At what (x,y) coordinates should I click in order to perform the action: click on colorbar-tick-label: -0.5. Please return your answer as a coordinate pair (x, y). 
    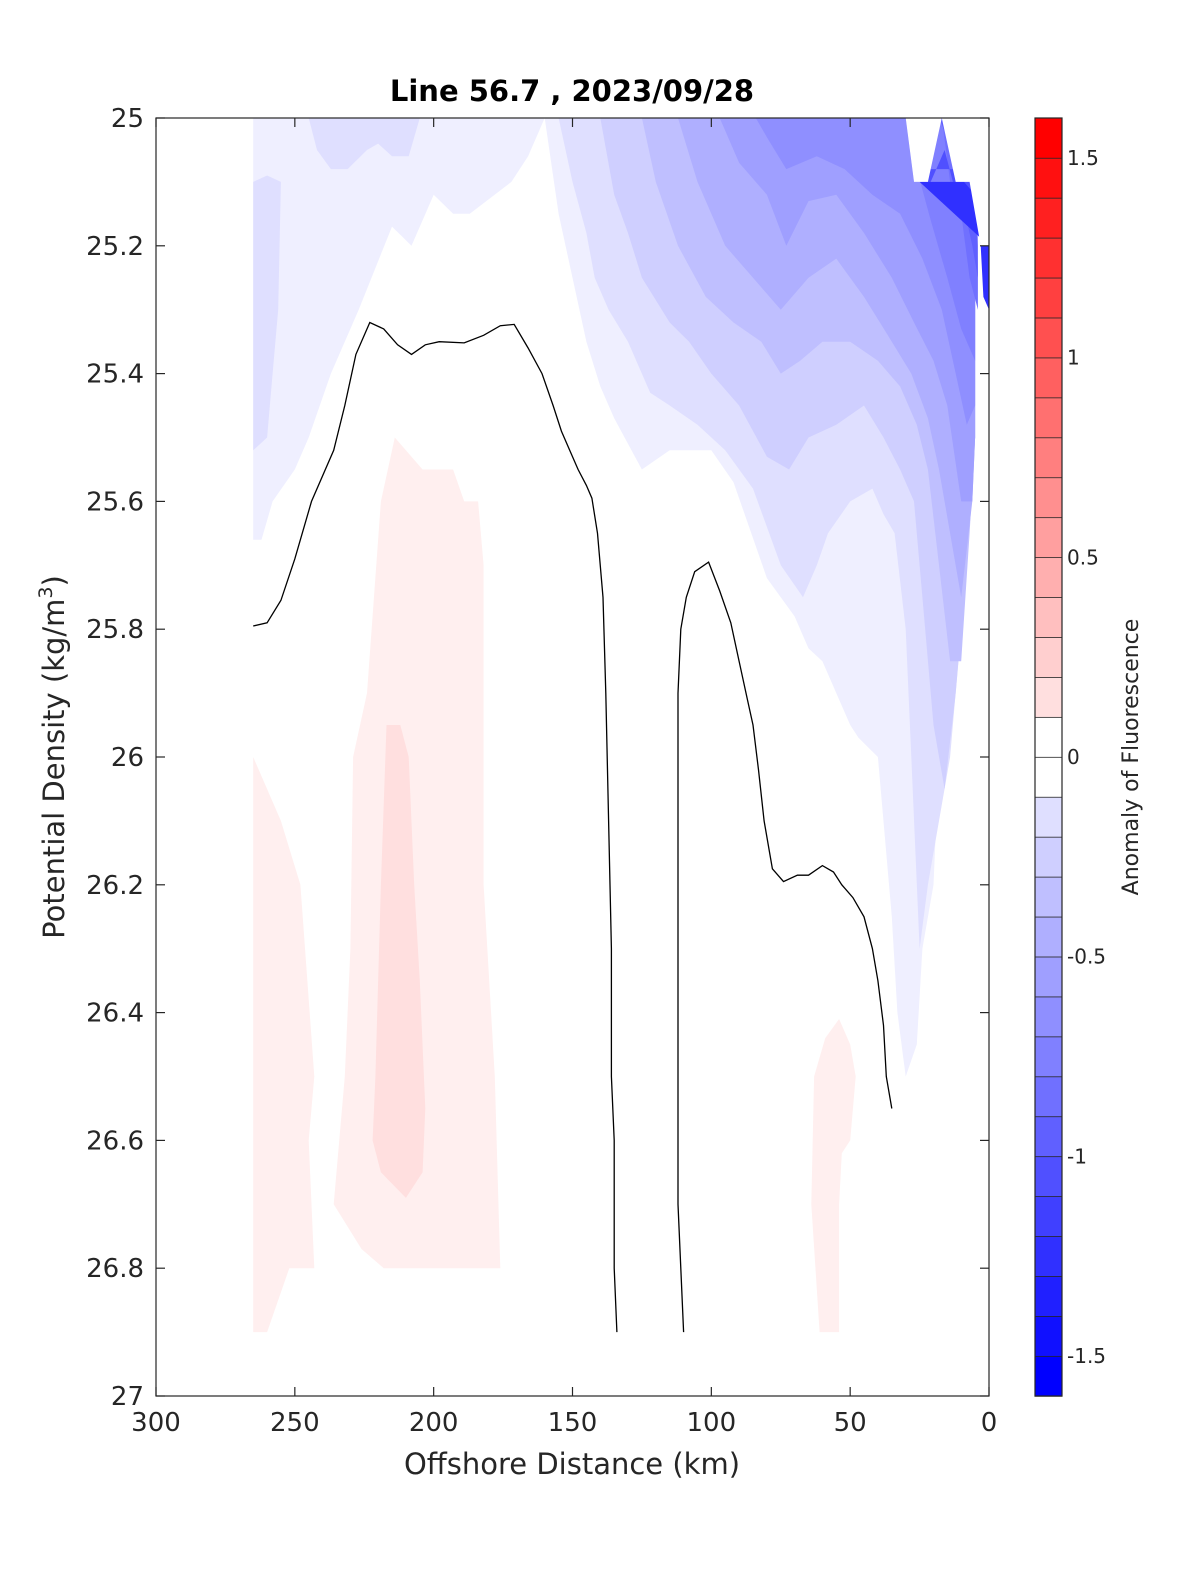
    Looking at the image, I should click on (1086, 957).